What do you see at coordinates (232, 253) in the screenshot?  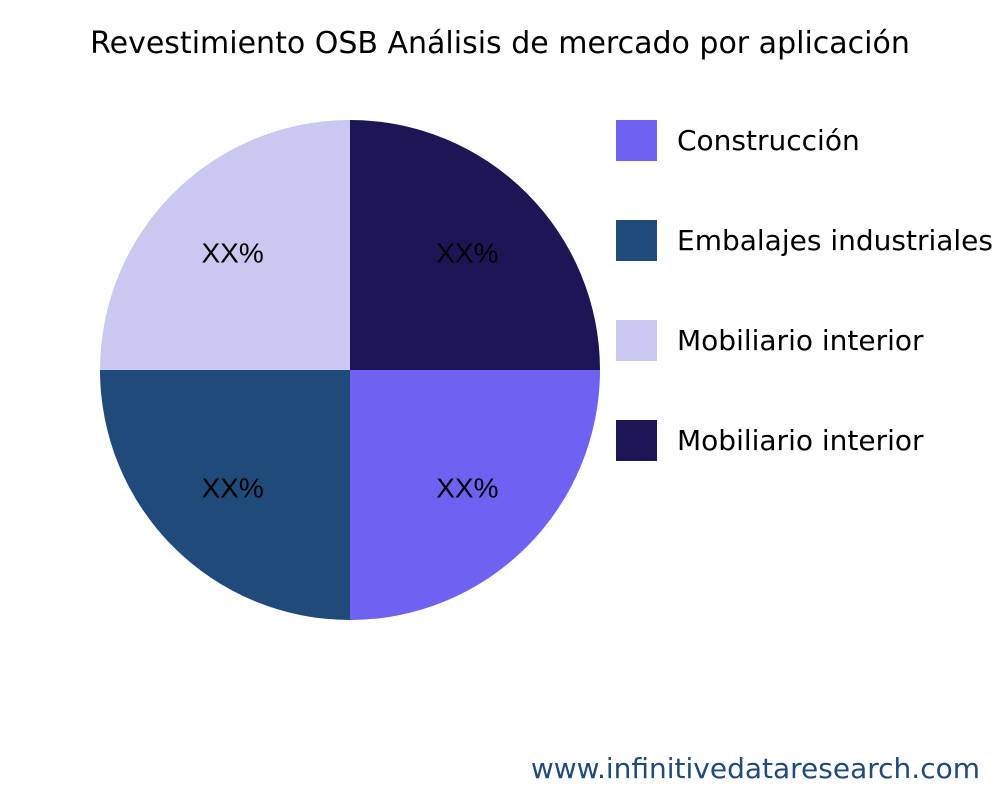 I see `slice-label-2: XX%` at bounding box center [232, 253].